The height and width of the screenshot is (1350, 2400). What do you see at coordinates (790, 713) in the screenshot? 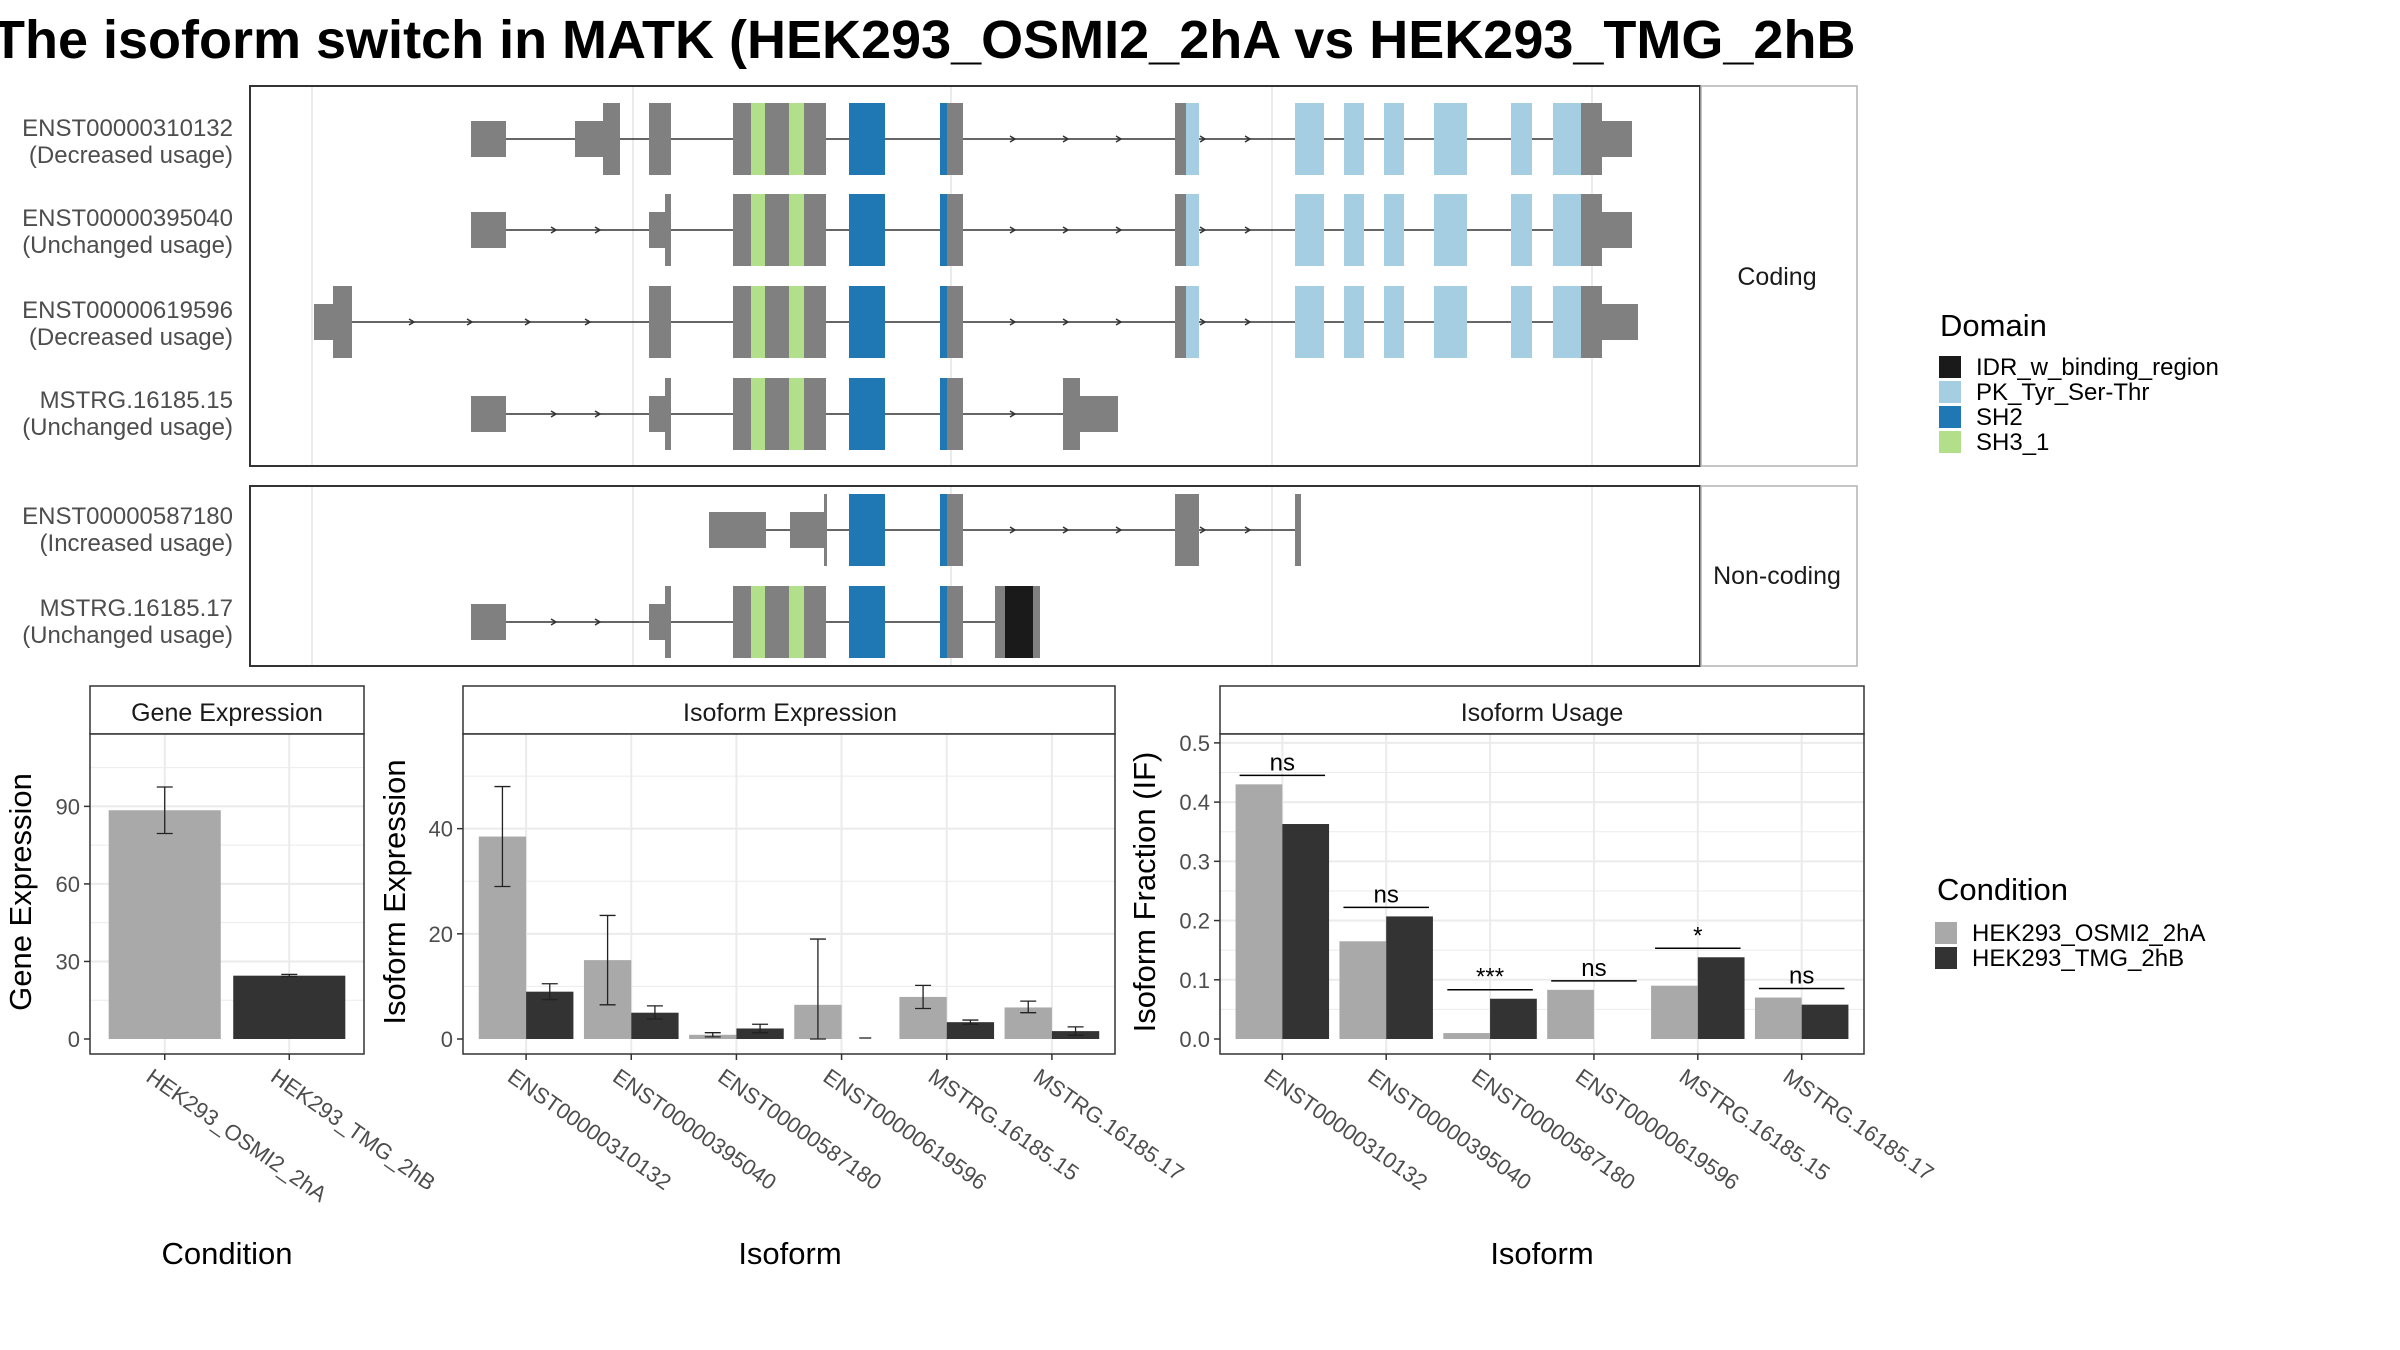
I see `isoform-expression-strip-title: Isoform Expression` at bounding box center [790, 713].